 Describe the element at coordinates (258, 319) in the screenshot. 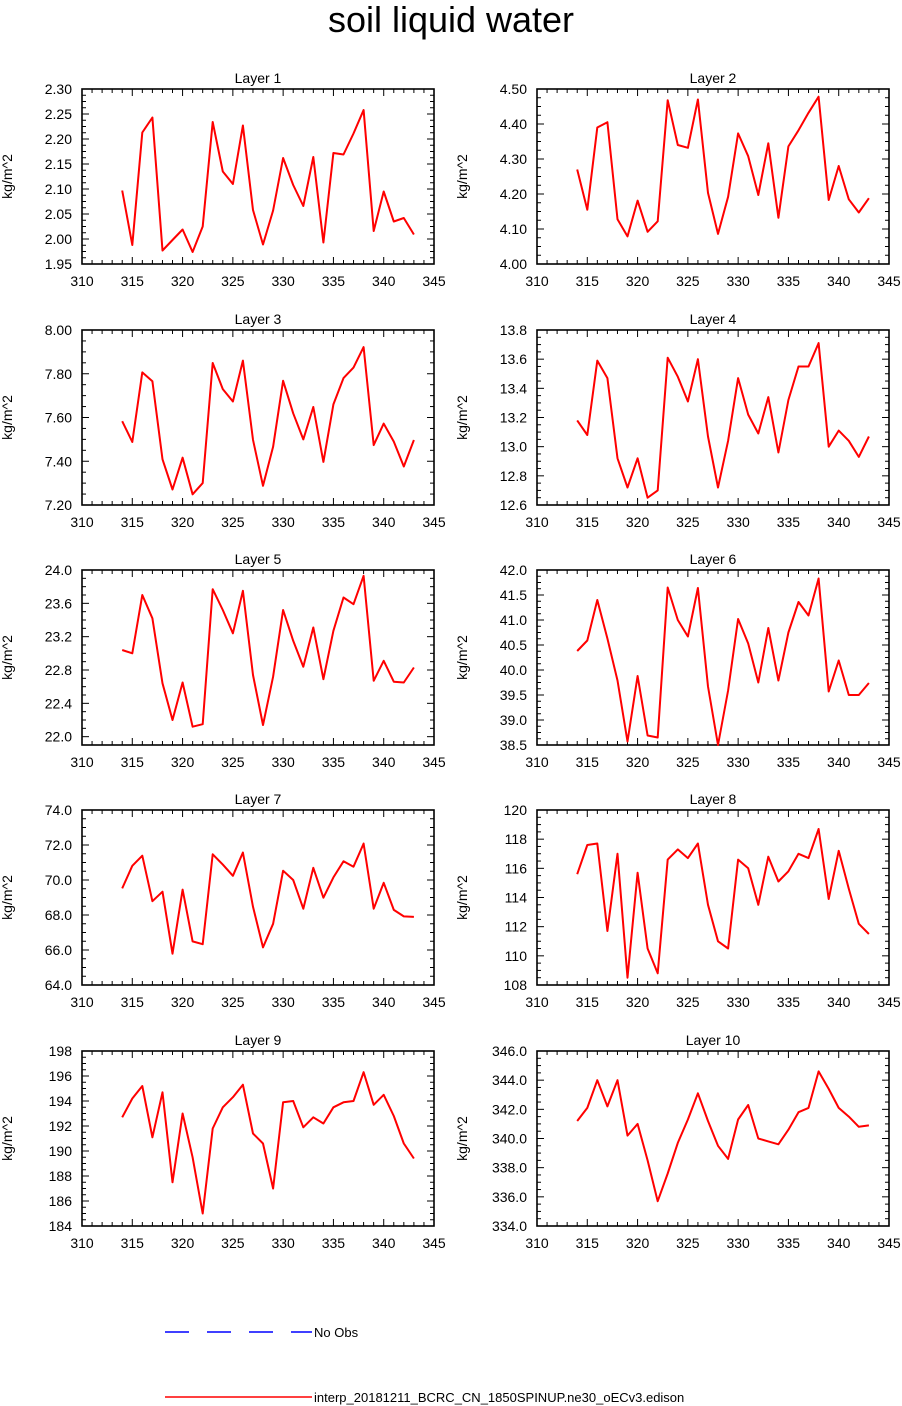

I see `panel-3-title: Layer 3` at that location.